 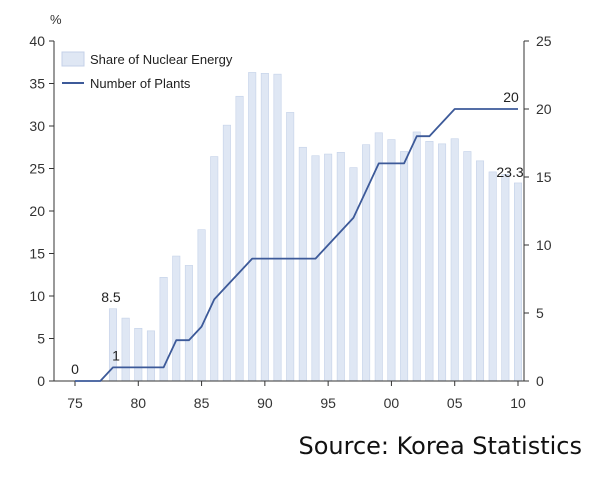 I want to click on left-tick-label: 30, so click(x=37, y=126).